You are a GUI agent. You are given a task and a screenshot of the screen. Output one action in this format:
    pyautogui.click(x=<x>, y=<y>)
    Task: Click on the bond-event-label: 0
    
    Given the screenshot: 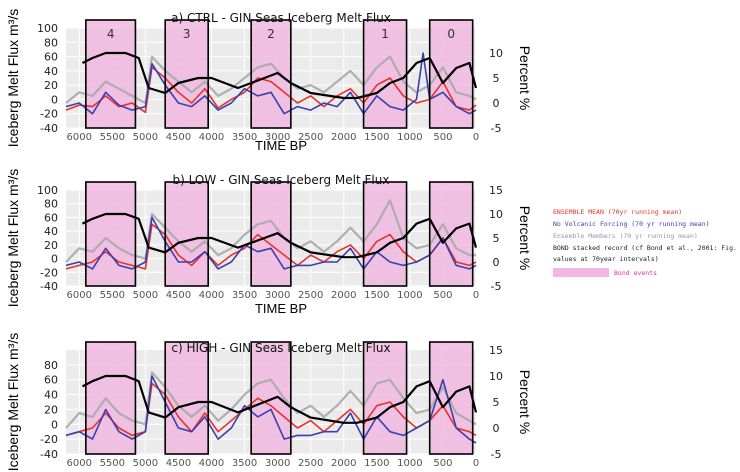 What is the action you would take?
    pyautogui.click(x=451, y=34)
    